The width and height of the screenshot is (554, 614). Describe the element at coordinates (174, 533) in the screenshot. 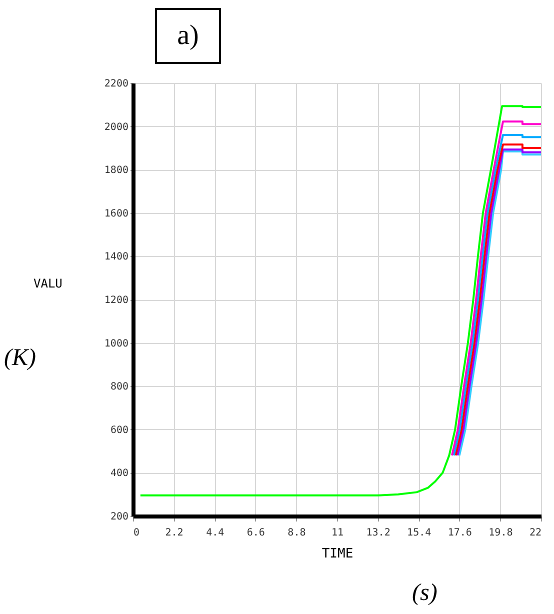

I see `x-tick-label: 2.2` at that location.